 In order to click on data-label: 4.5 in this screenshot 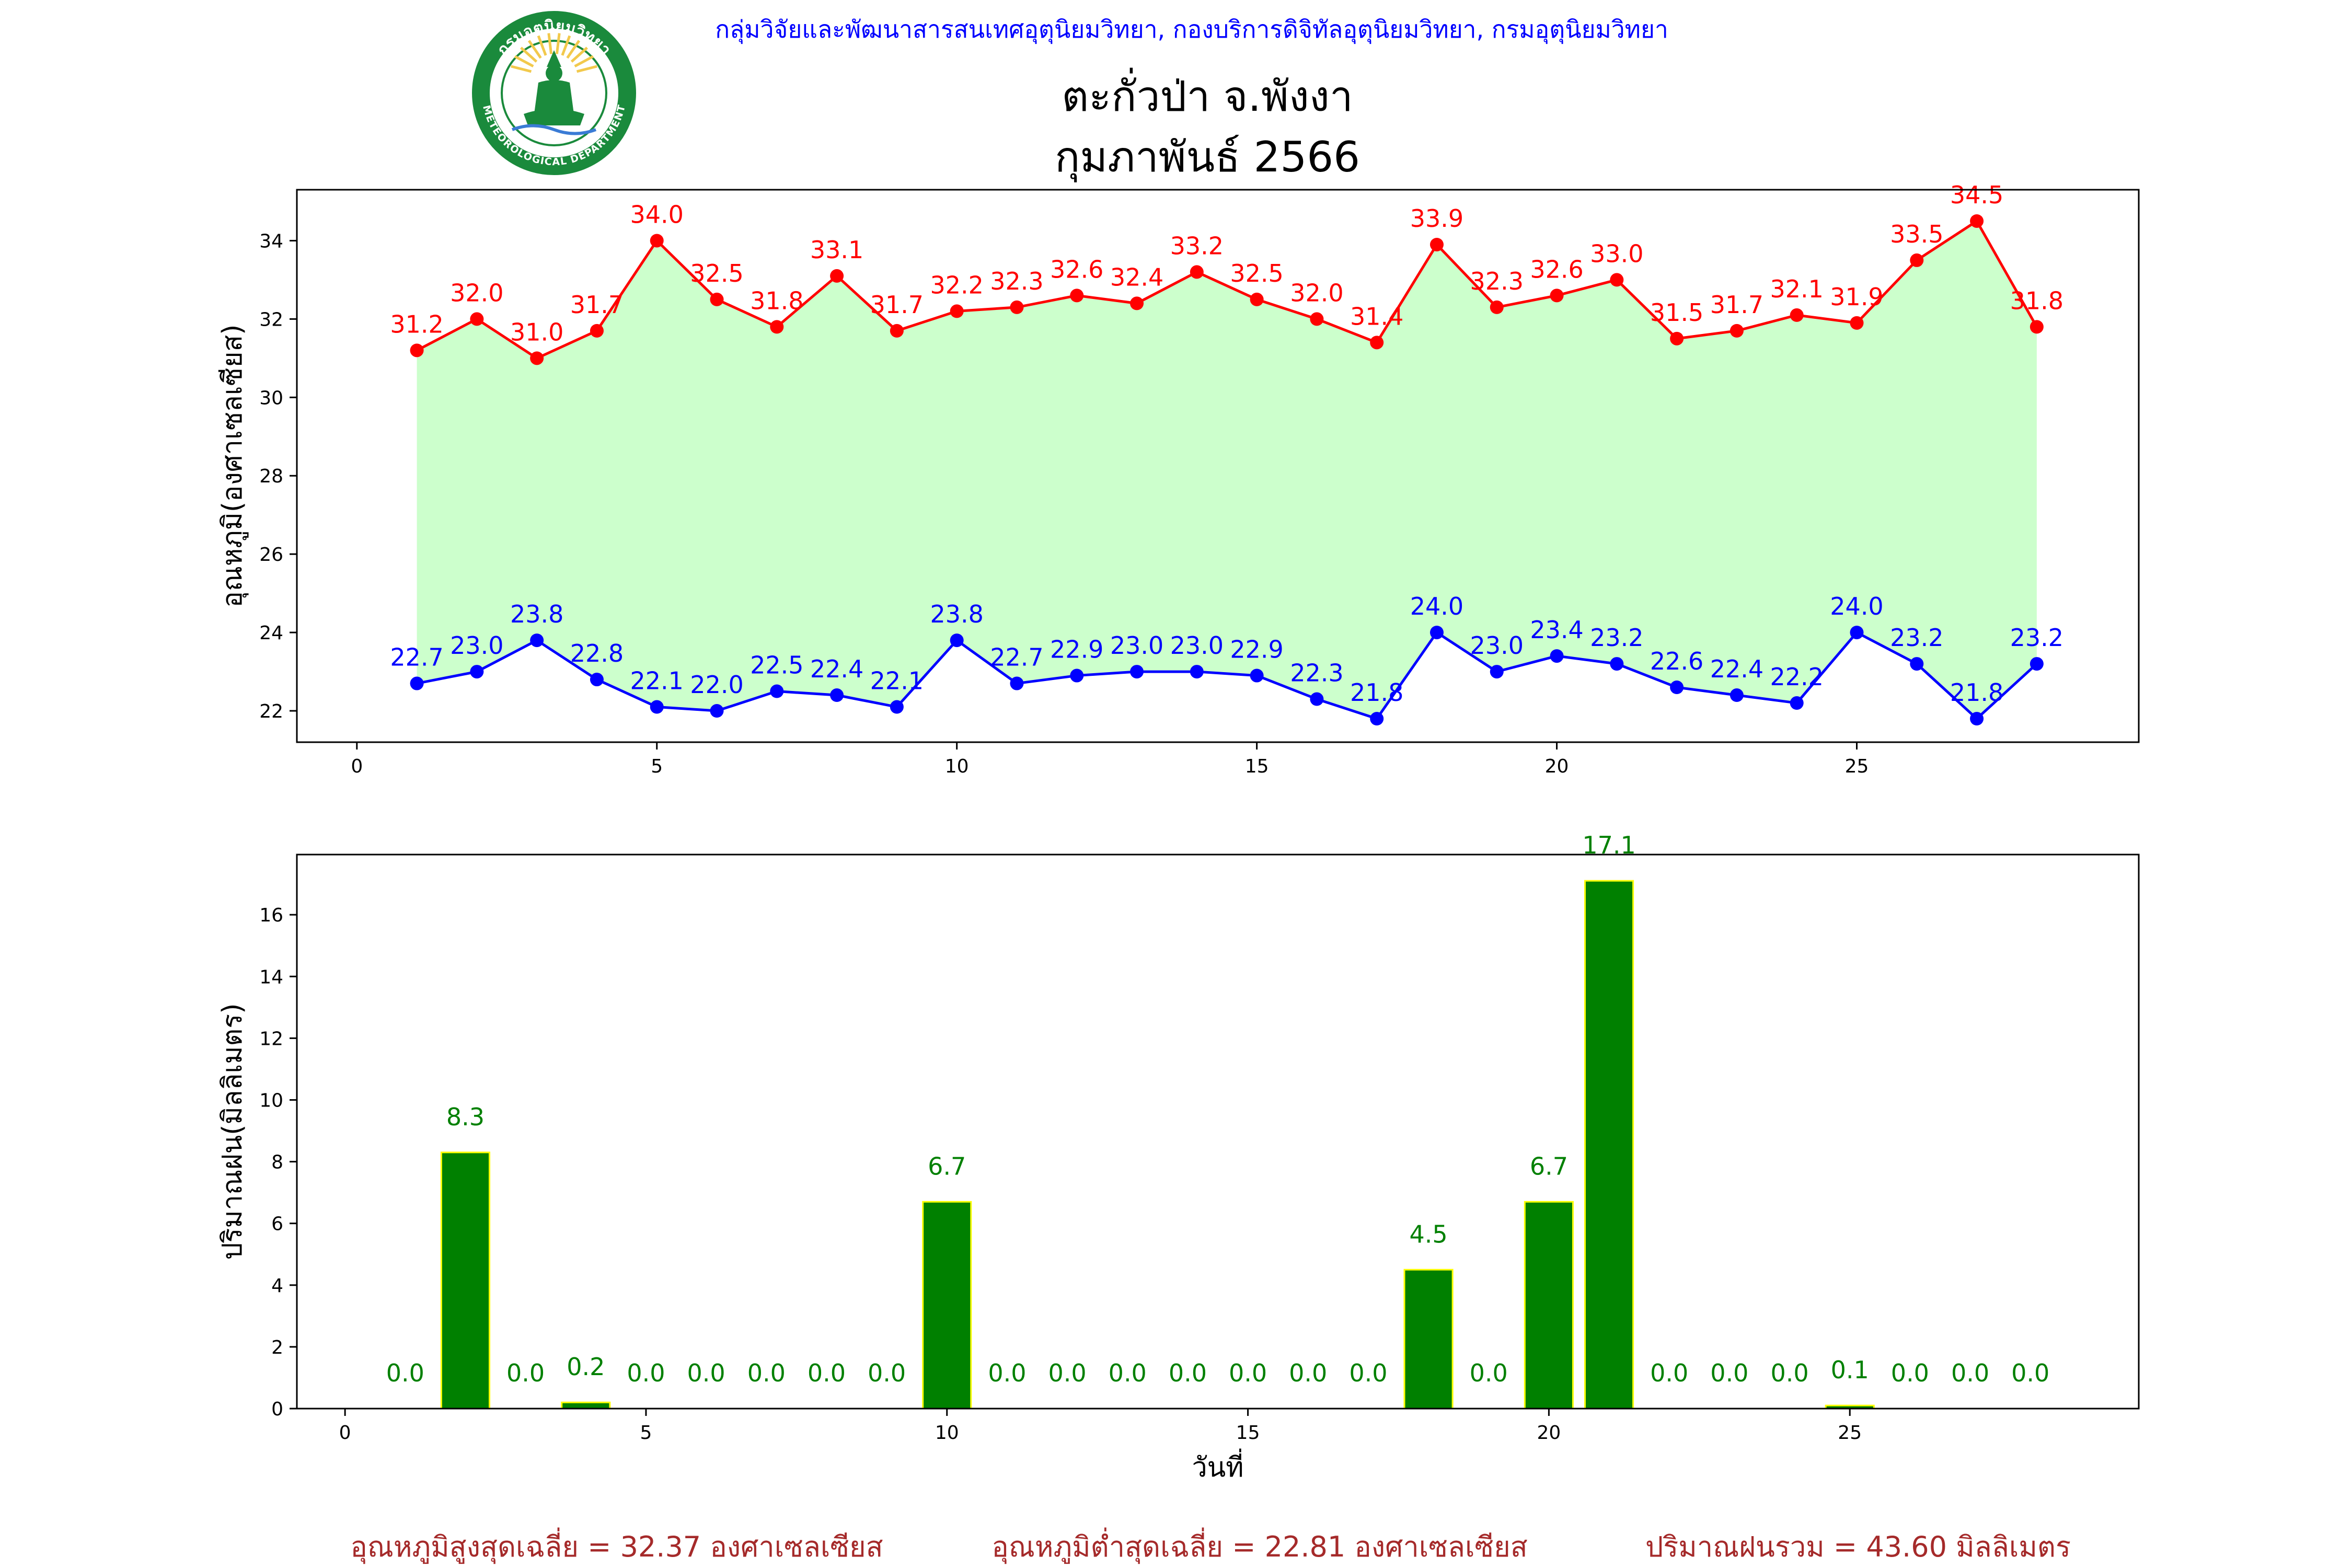, I will do `click(1428, 1234)`.